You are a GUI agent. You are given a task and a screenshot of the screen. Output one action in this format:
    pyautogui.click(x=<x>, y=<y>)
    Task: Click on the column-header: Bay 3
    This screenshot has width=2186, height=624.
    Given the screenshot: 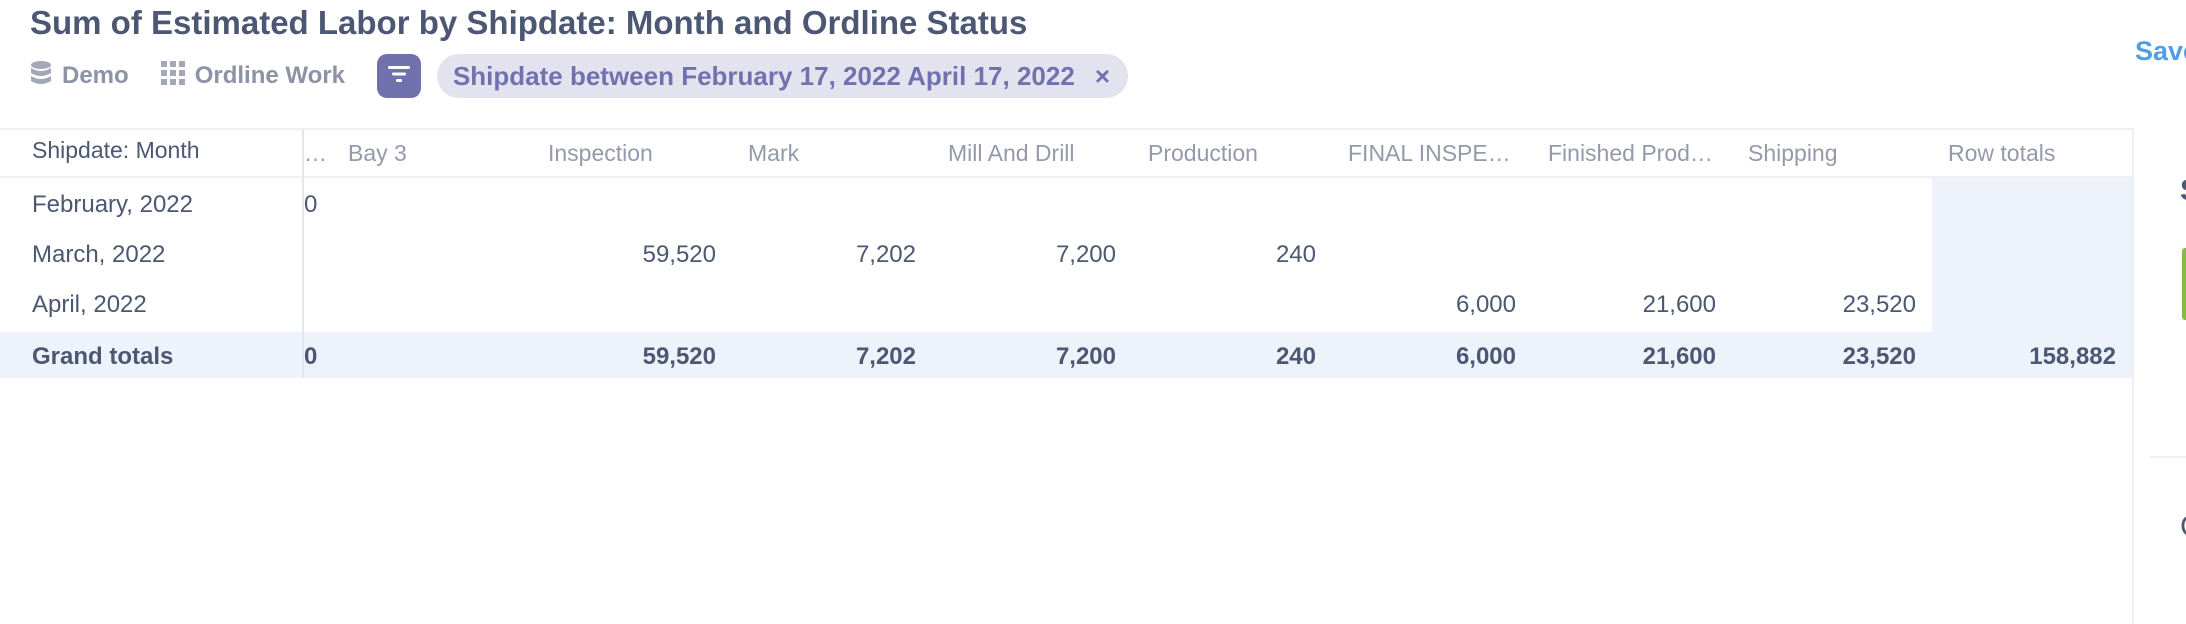 What is the action you would take?
    pyautogui.click(x=377, y=153)
    